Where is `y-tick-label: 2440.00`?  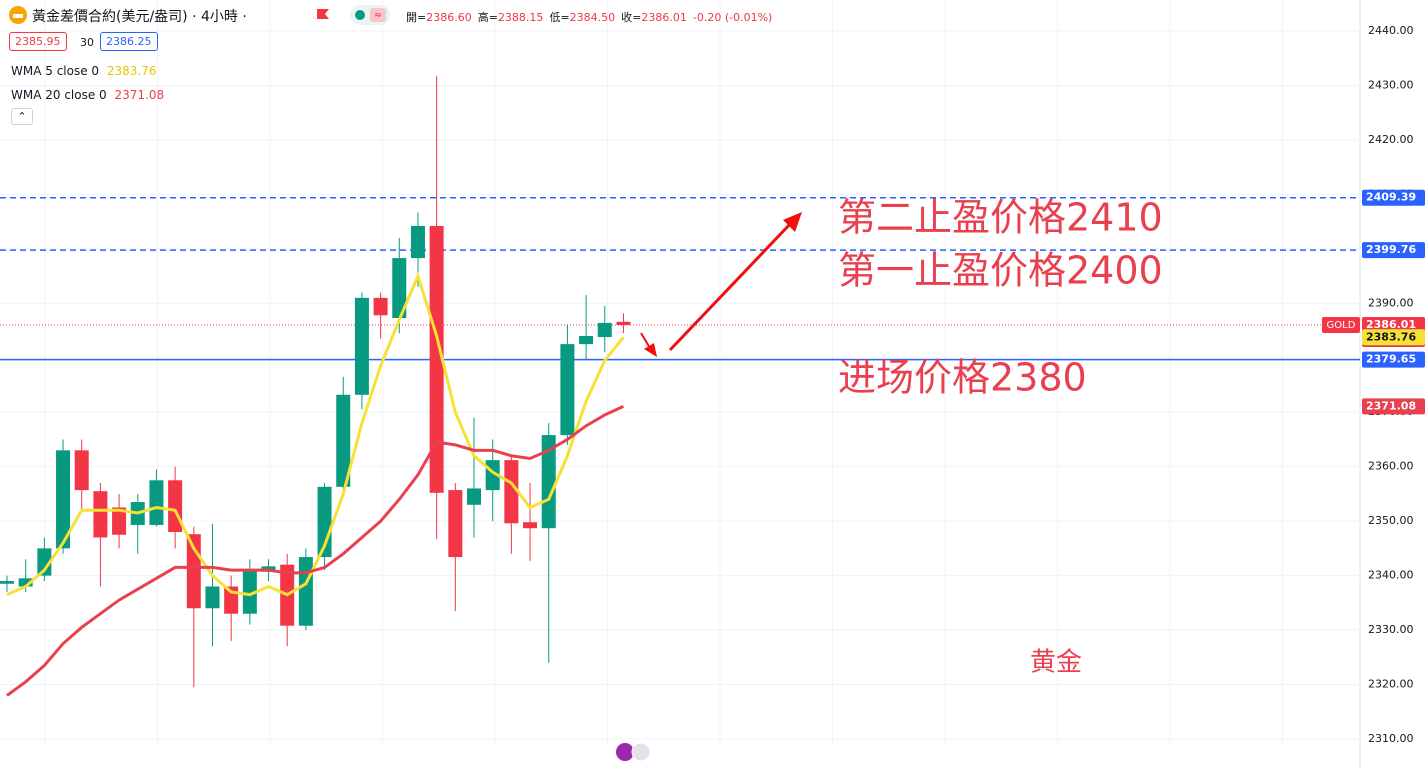 y-tick-label: 2440.00 is located at coordinates (1391, 30).